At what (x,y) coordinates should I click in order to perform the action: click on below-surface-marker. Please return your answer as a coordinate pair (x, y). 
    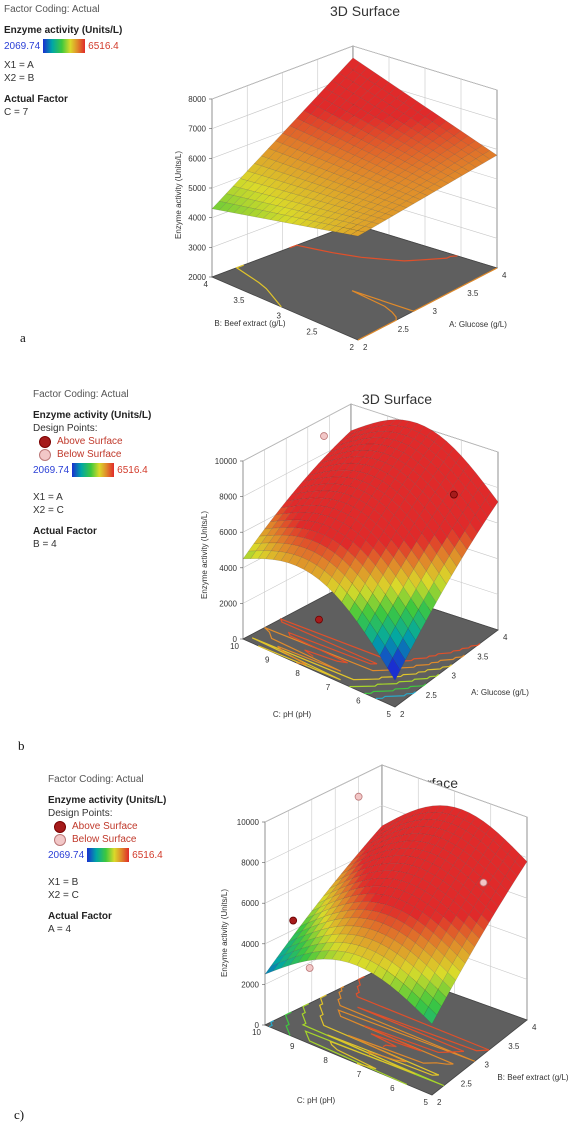
    Looking at the image, I should click on (60, 839).